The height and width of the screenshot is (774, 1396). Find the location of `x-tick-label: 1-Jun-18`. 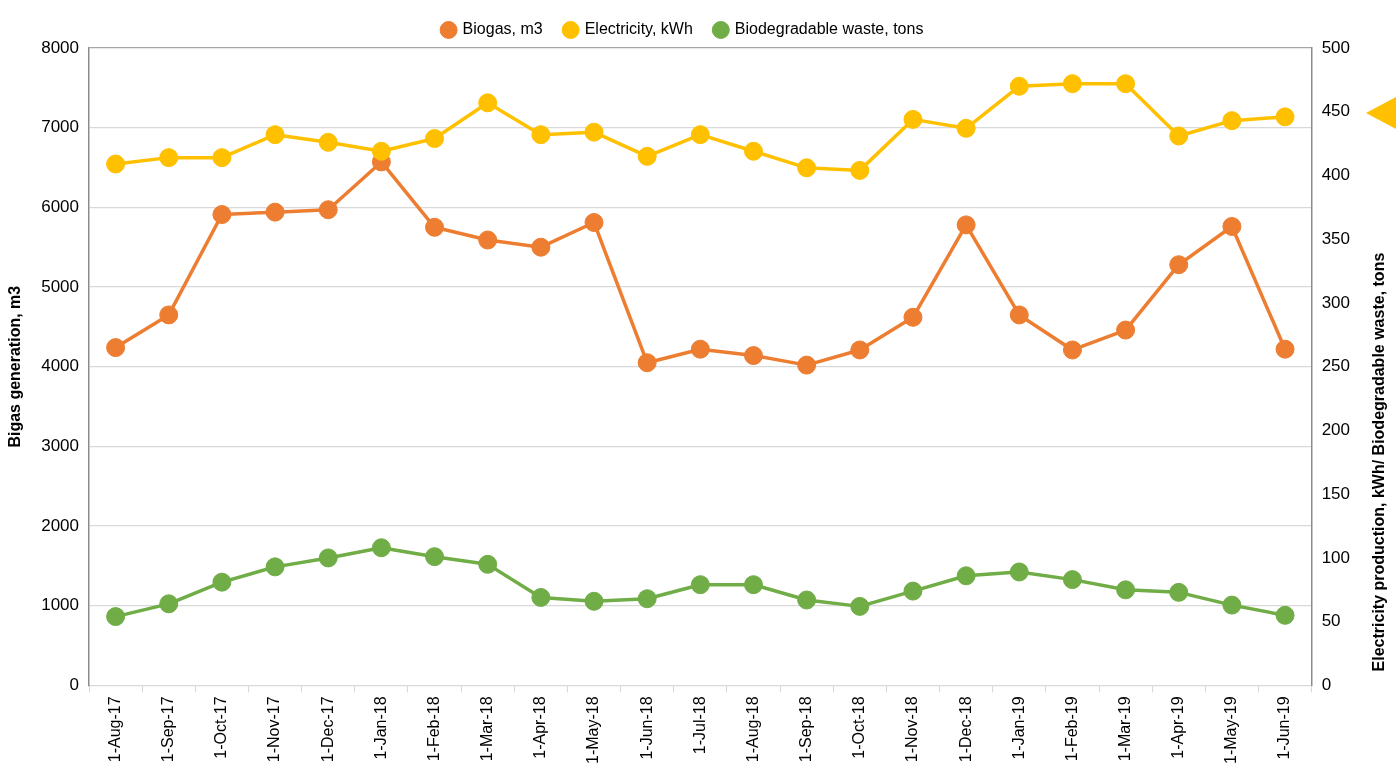

x-tick-label: 1-Jun-18 is located at coordinates (646, 728).